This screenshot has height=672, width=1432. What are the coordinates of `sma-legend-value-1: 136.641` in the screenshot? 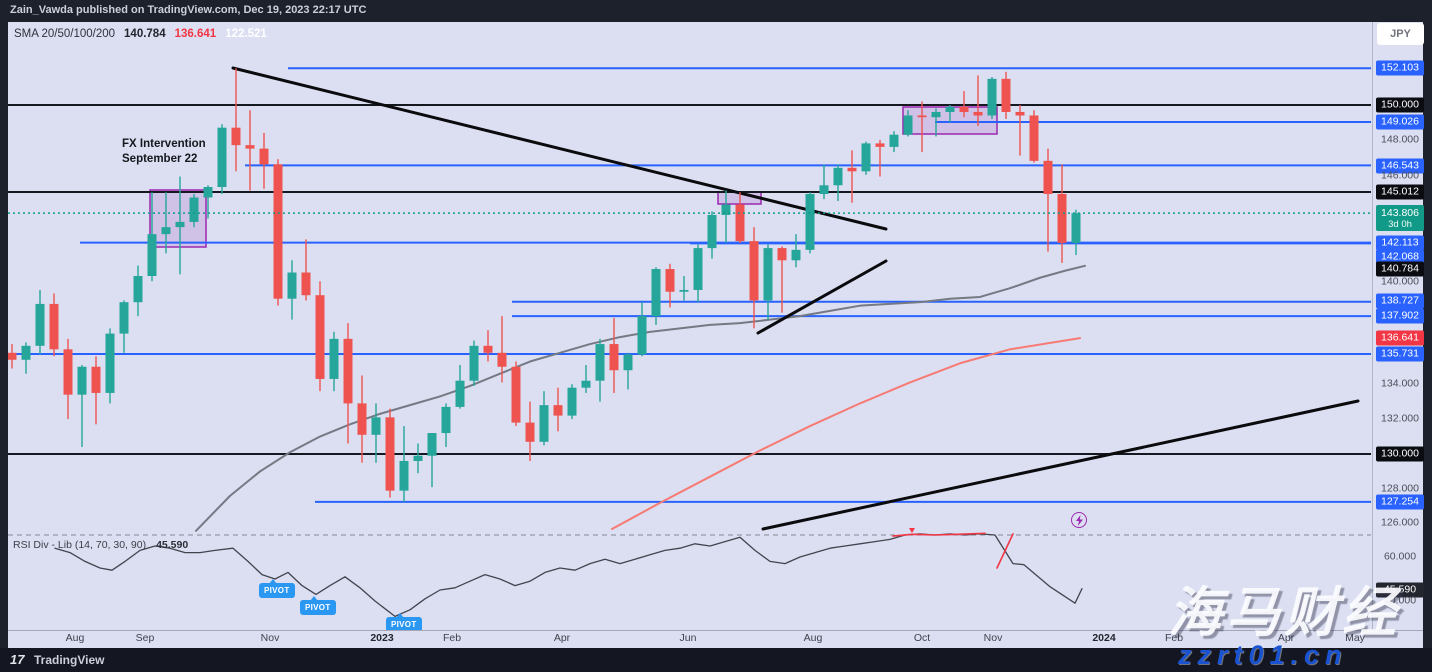 It's located at (195, 34).